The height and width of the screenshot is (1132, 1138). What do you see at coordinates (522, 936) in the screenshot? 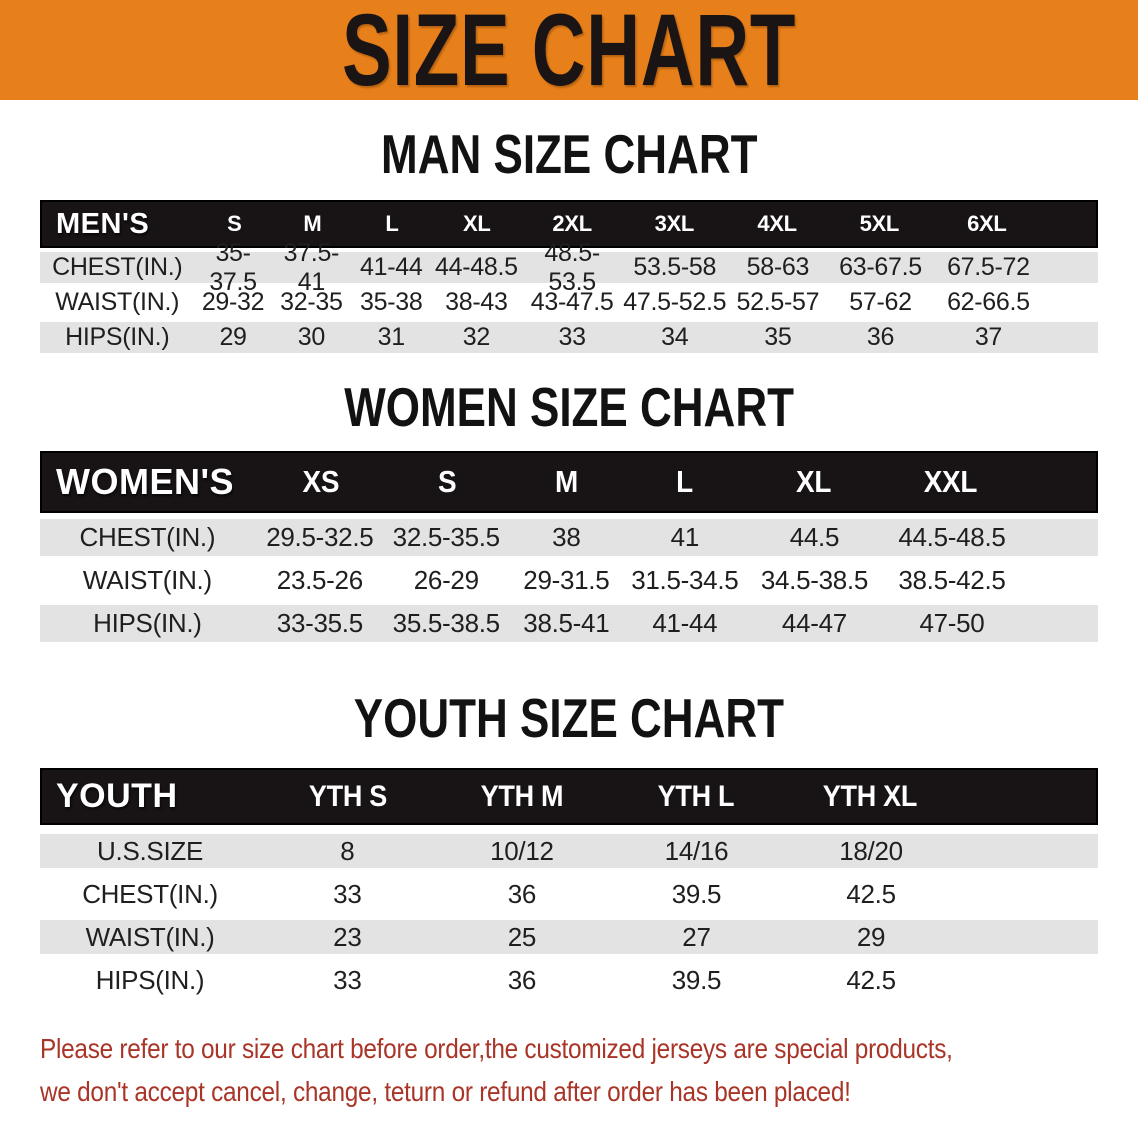
I see `measurement-value: 25` at bounding box center [522, 936].